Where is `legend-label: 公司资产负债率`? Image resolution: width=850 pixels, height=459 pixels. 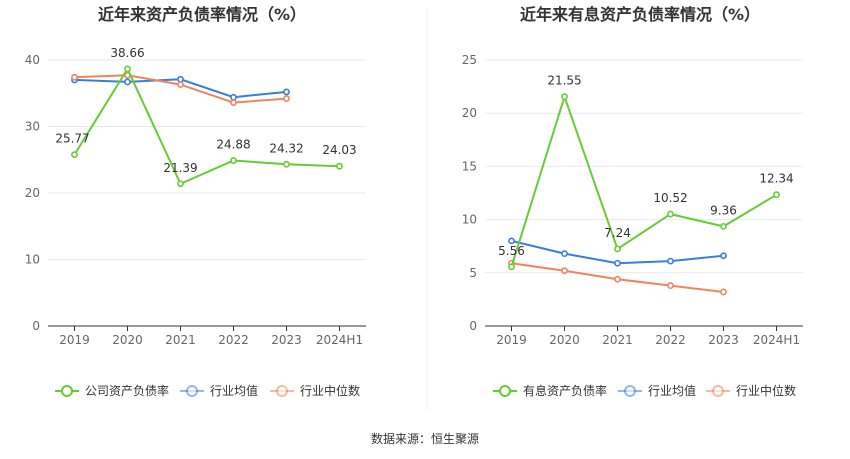 legend-label: 公司资产负债率 is located at coordinates (127, 390).